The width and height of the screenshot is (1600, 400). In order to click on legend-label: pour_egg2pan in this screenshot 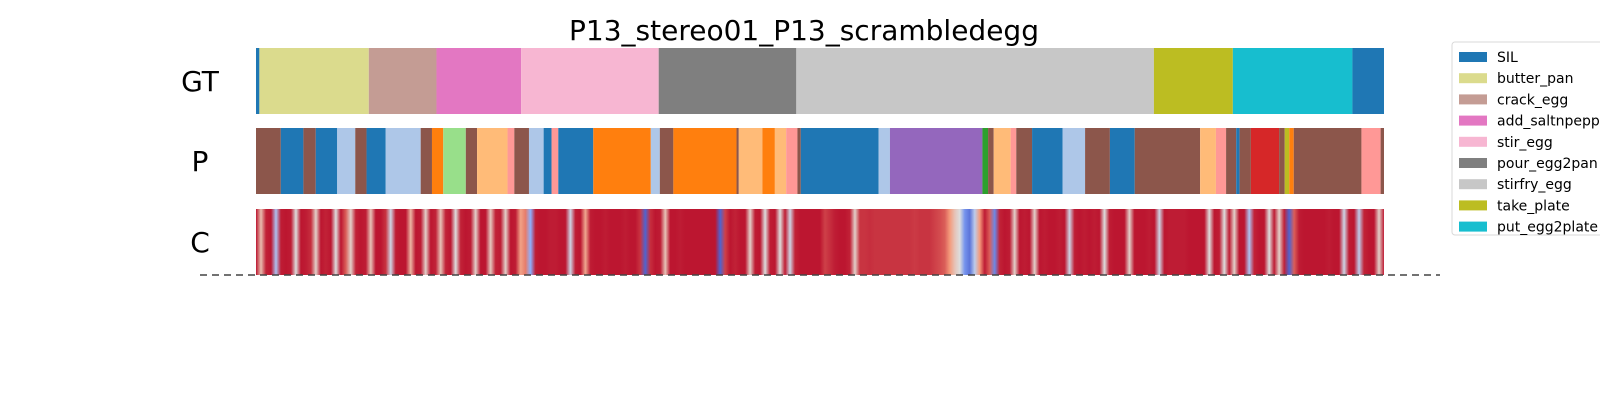, I will do `click(1547, 164)`.